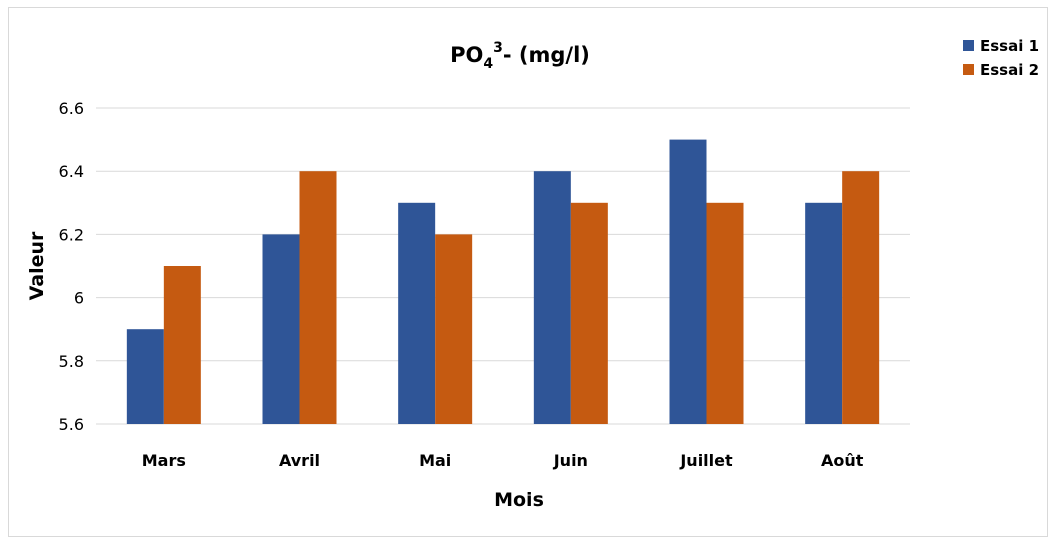  I want to click on y-axis-title: Valeur, so click(37, 265).